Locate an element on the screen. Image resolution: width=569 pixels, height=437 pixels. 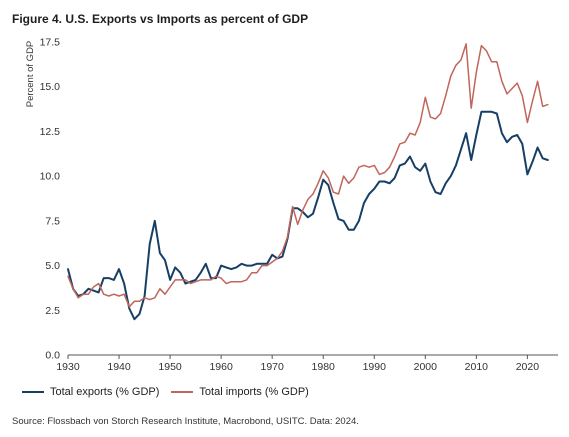
x-tick-label-1980: 1980 is located at coordinates (324, 367).